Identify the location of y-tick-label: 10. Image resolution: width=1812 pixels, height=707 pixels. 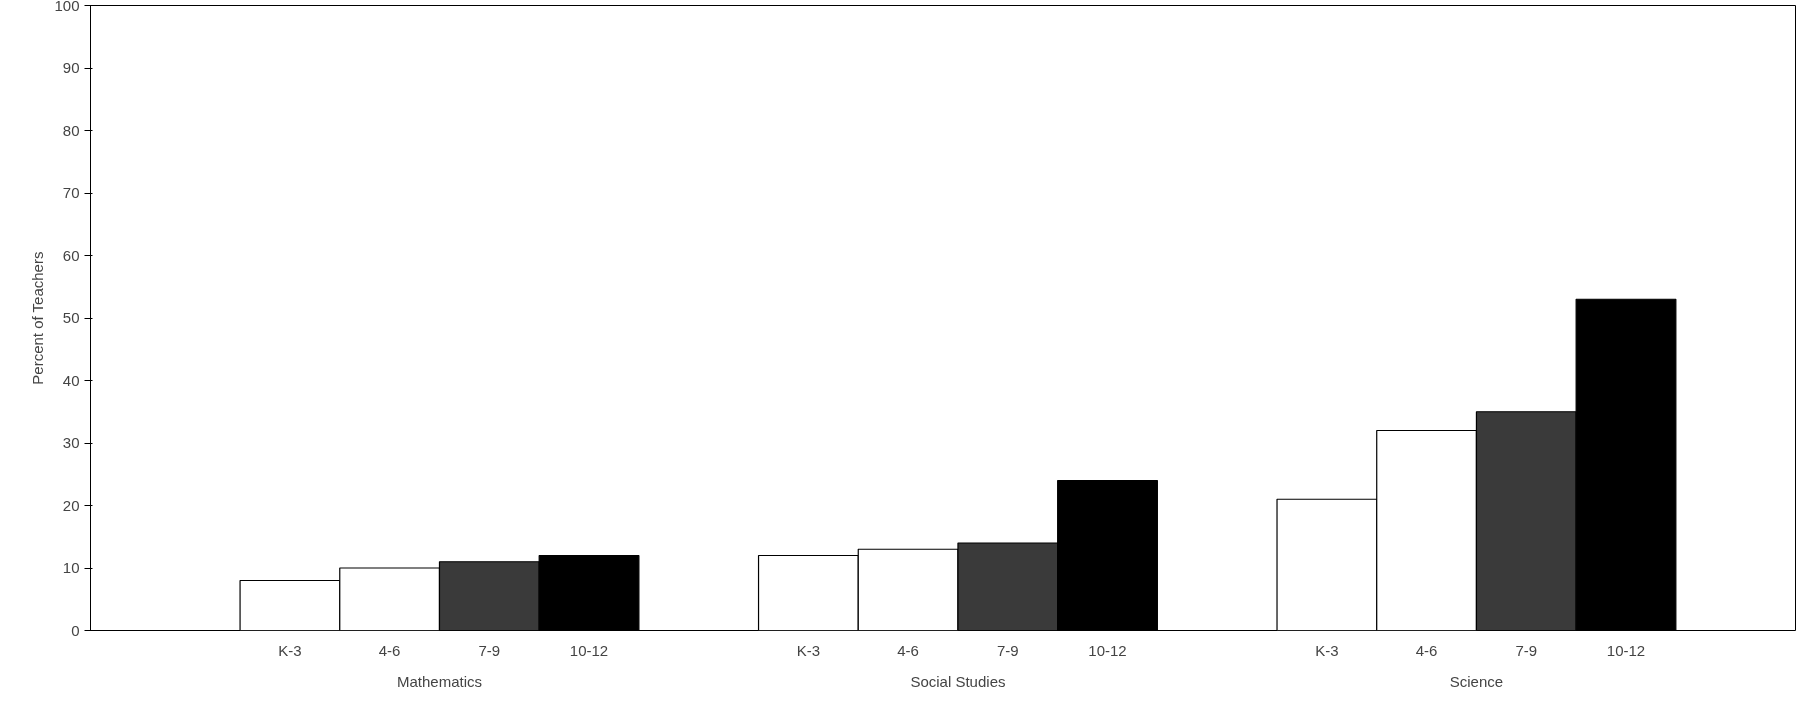
(71, 567).